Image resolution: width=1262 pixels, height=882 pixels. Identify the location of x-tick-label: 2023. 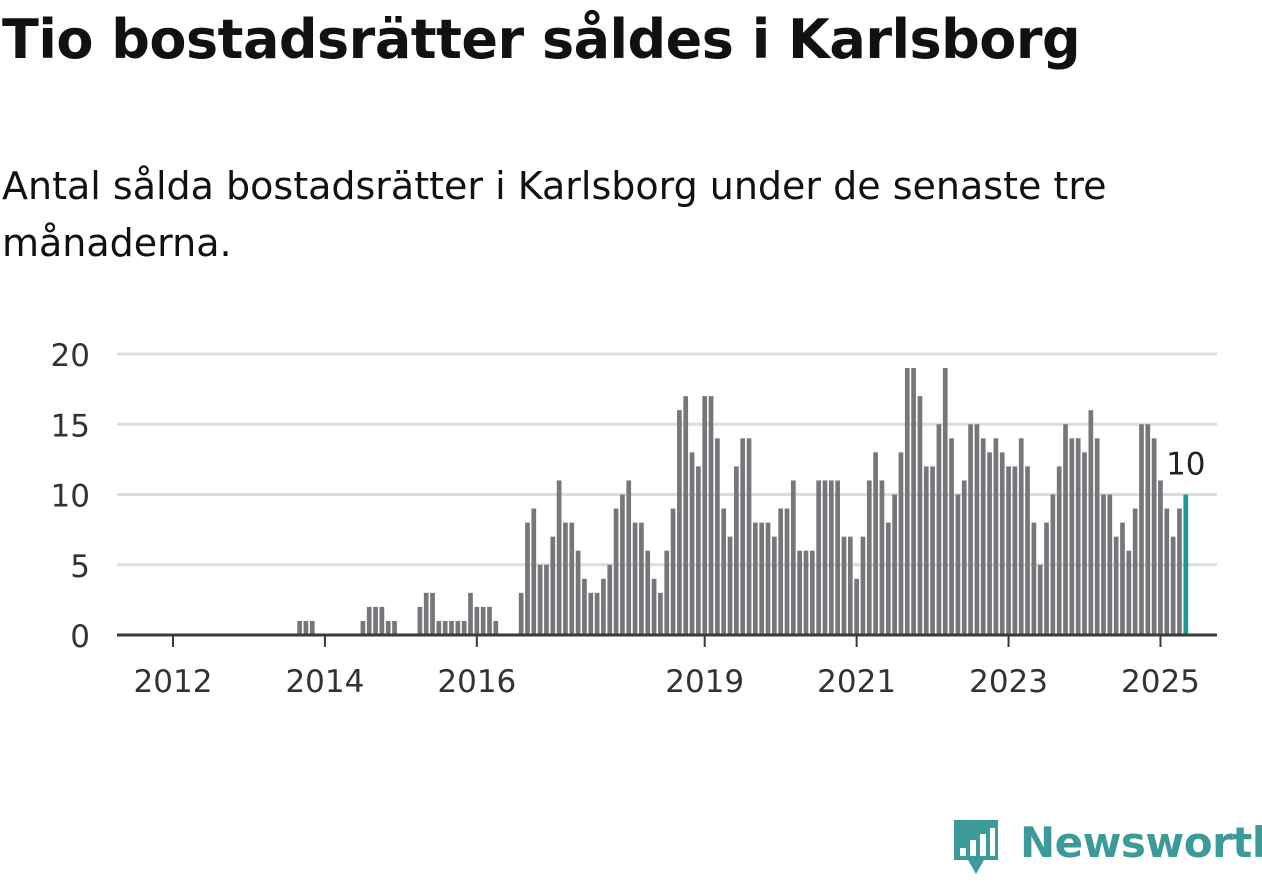
(1008, 682).